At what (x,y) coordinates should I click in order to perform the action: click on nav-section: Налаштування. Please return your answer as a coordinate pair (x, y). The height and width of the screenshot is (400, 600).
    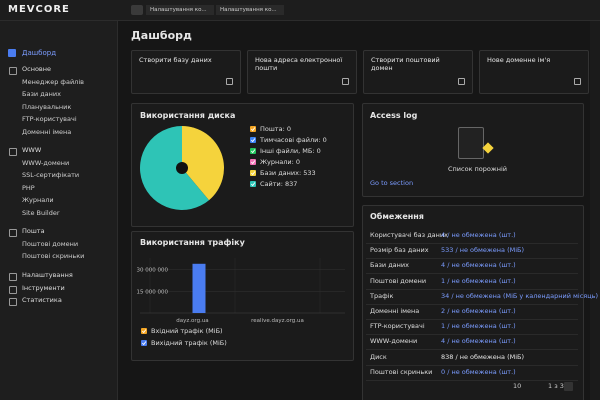
    Looking at the image, I should click on (47, 274).